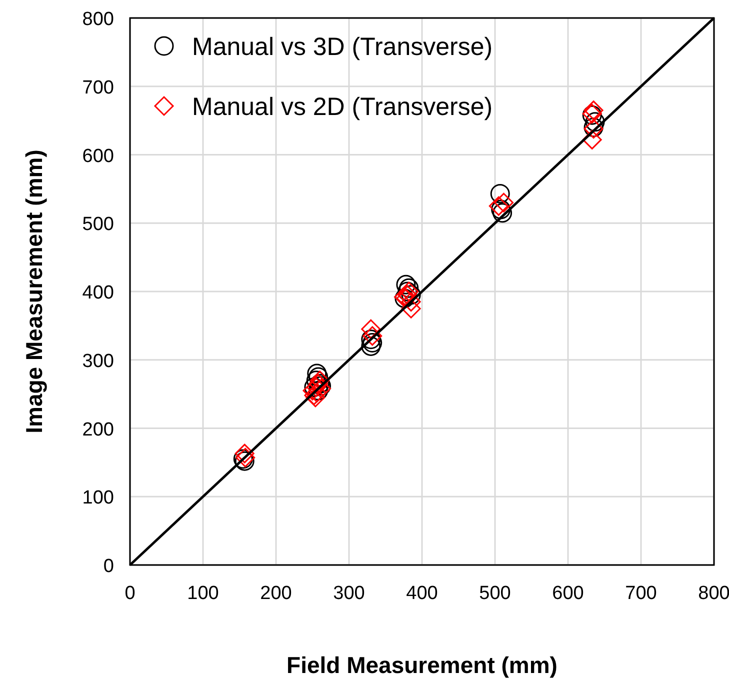 The image size is (729, 685). Describe the element at coordinates (713, 593) in the screenshot. I see `x-tick-label: 800` at that location.